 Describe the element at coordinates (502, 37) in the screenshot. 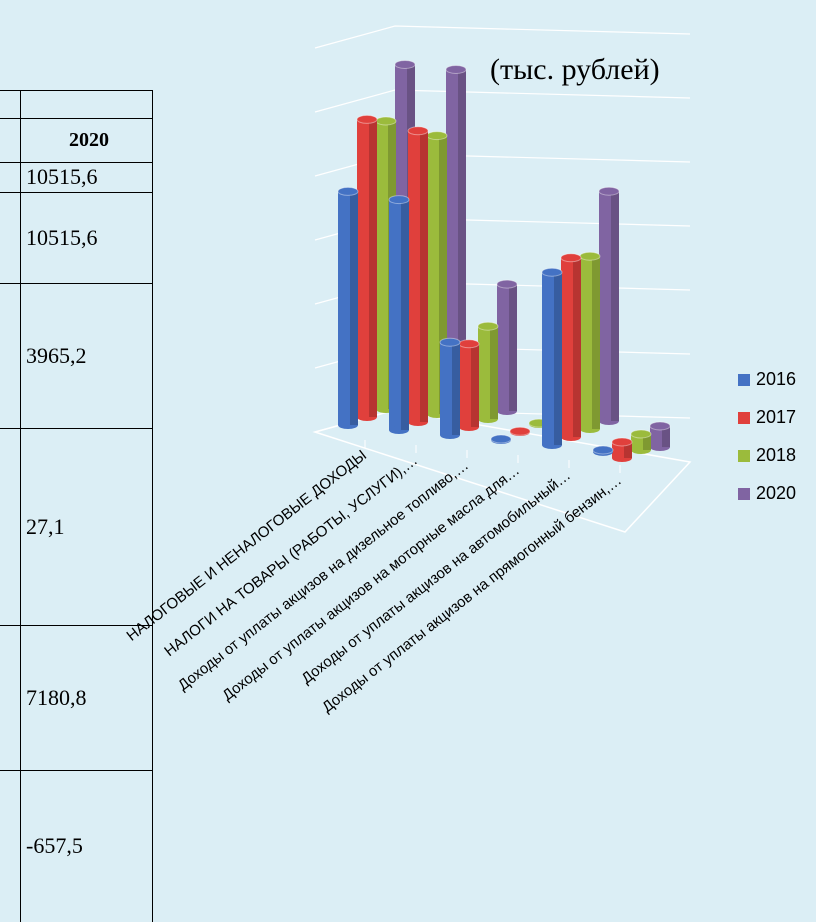

I see `grid-line` at that location.